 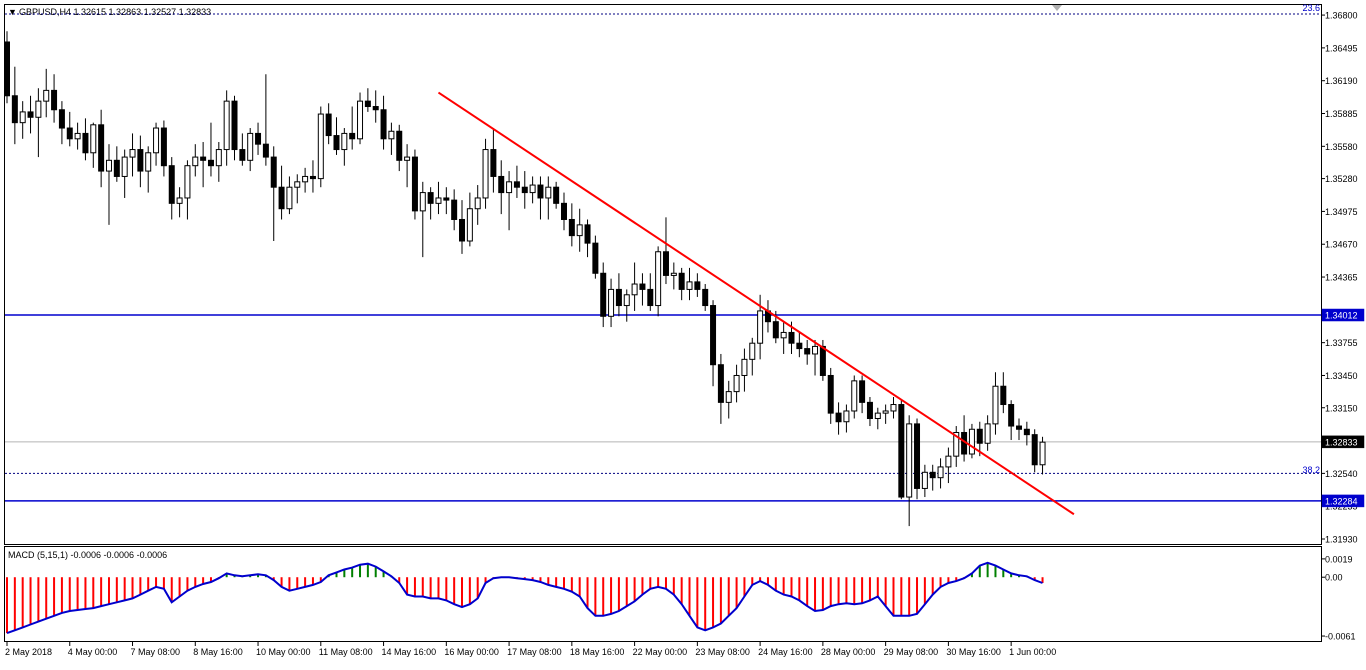 What do you see at coordinates (1341, 212) in the screenshot?
I see `price-tick-label: 1.34975` at bounding box center [1341, 212].